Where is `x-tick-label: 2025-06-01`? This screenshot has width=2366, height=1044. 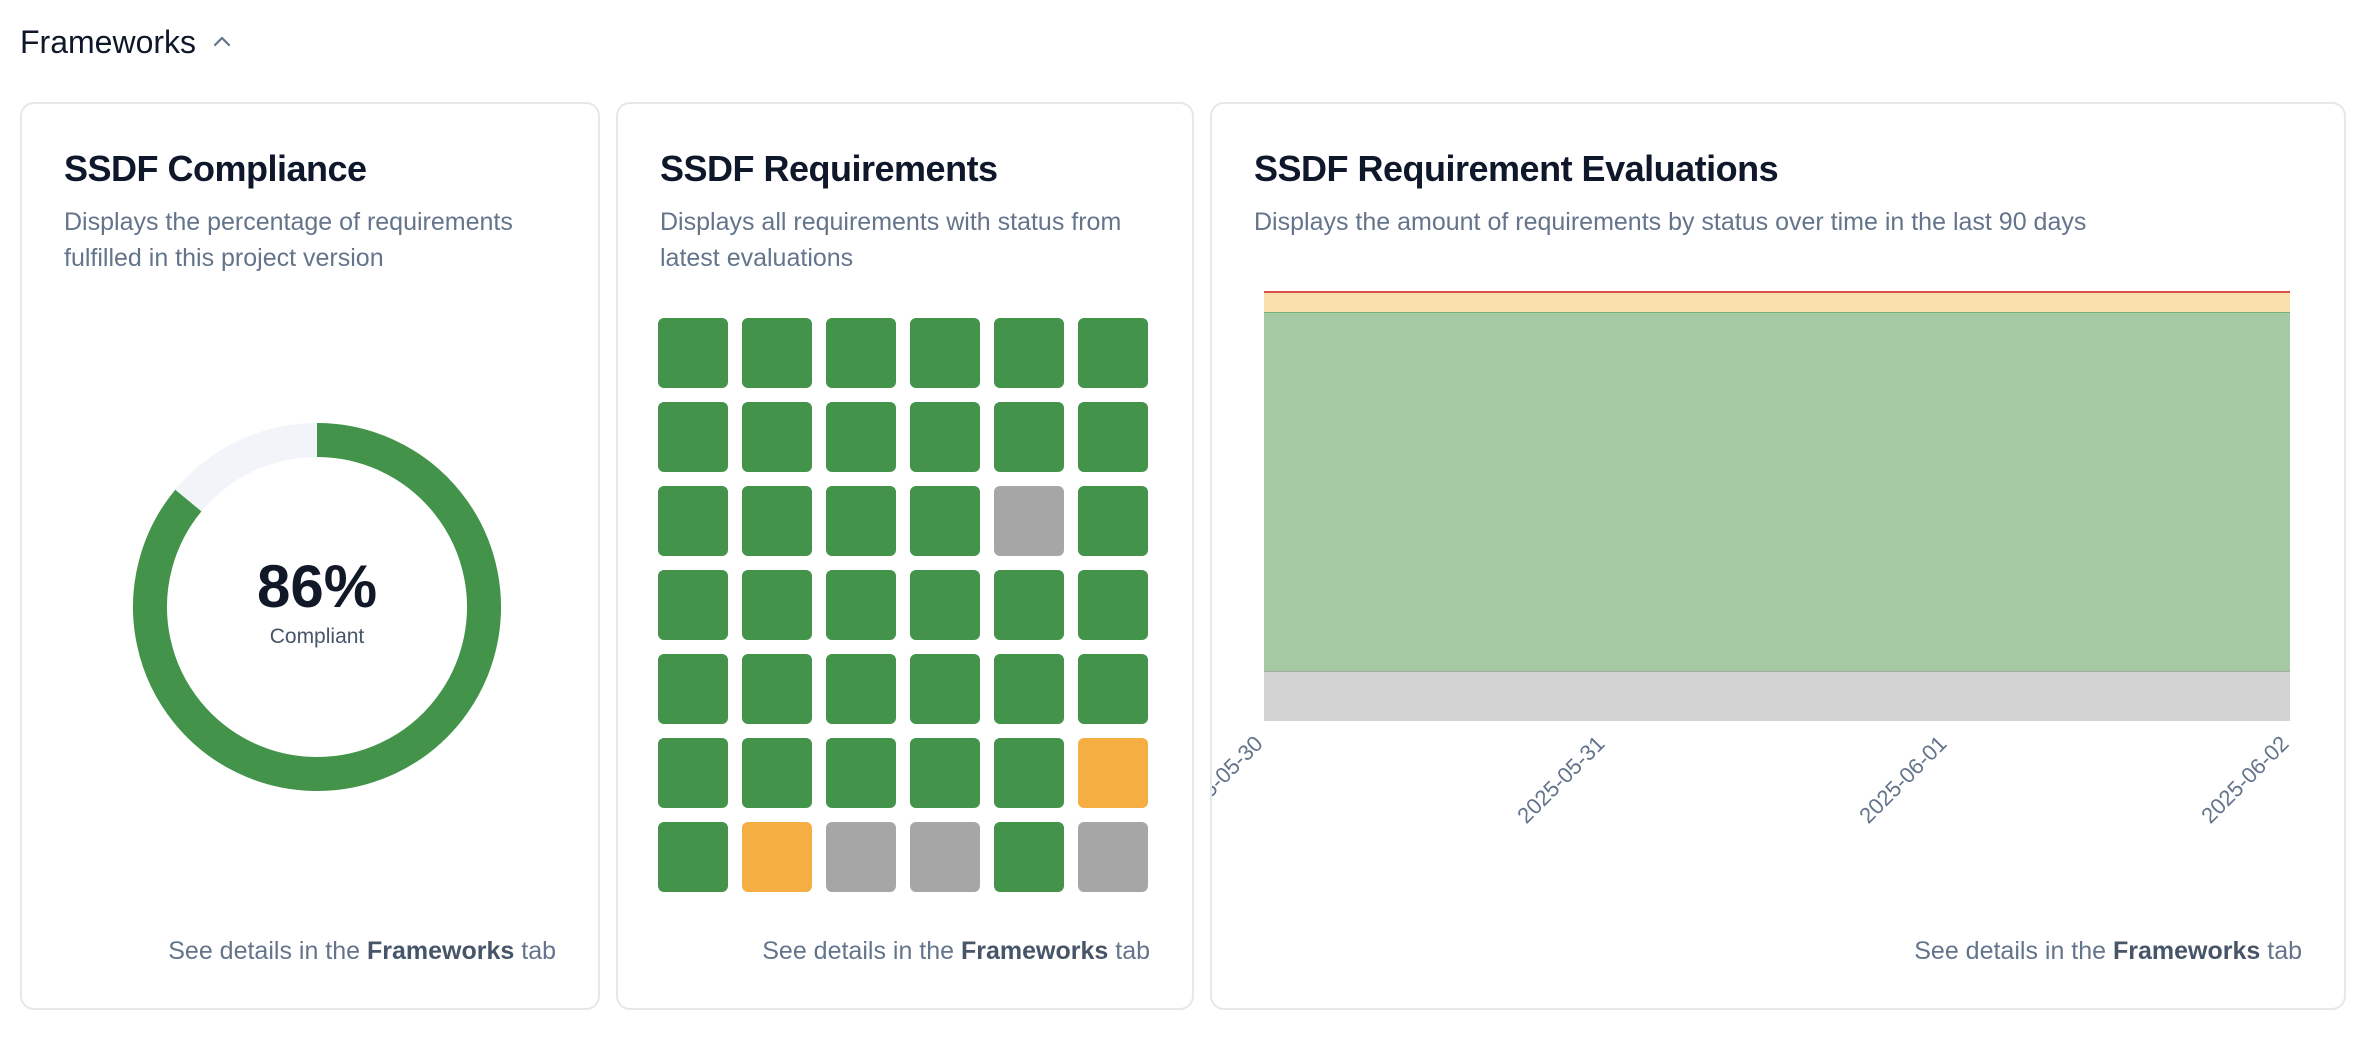
x-tick-label: 2025-06-01 is located at coordinates (1902, 779).